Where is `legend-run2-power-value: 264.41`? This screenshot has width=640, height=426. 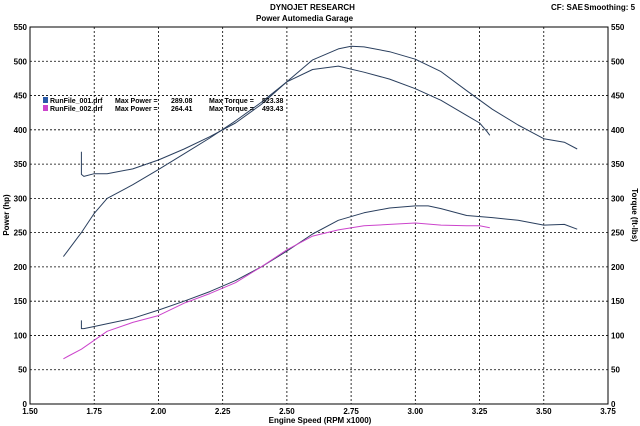 legend-run2-power-value: 264.41 is located at coordinates (182, 109).